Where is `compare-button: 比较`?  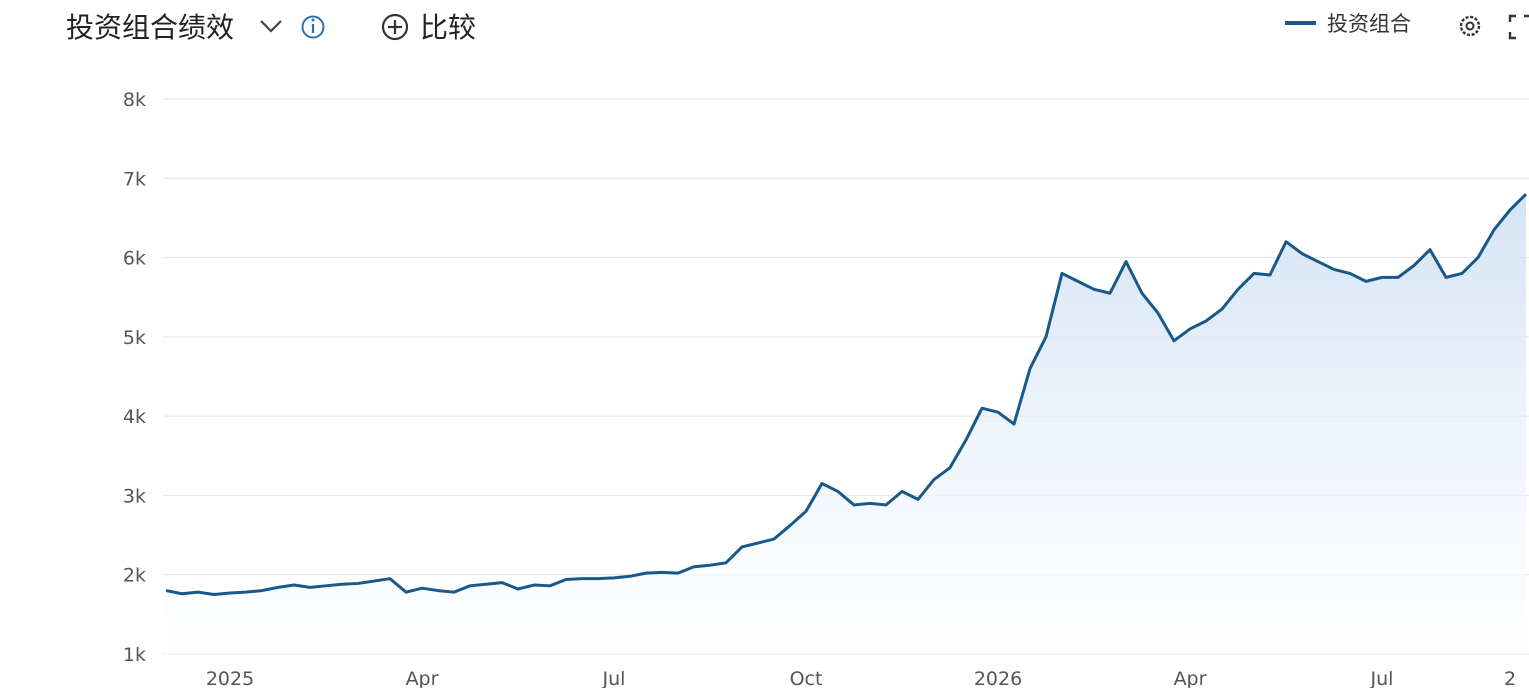 compare-button: 比较 is located at coordinates (428, 27).